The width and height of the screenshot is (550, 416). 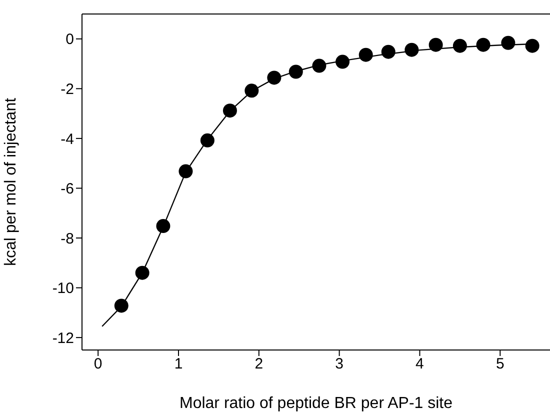 I want to click on y-tick-label: -10, so click(x=63, y=289).